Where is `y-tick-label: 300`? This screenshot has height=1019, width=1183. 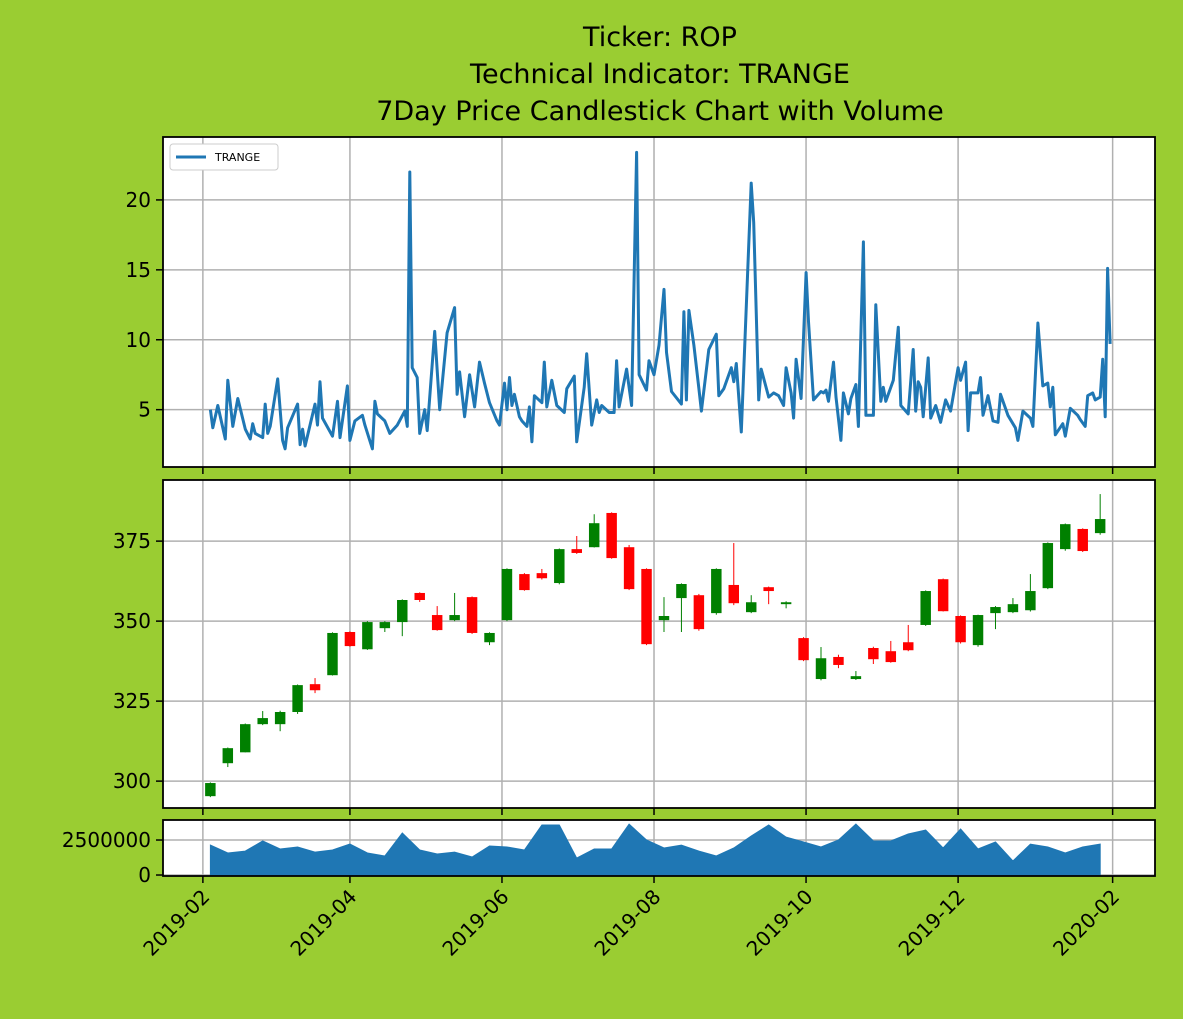 y-tick-label: 300 is located at coordinates (132, 781).